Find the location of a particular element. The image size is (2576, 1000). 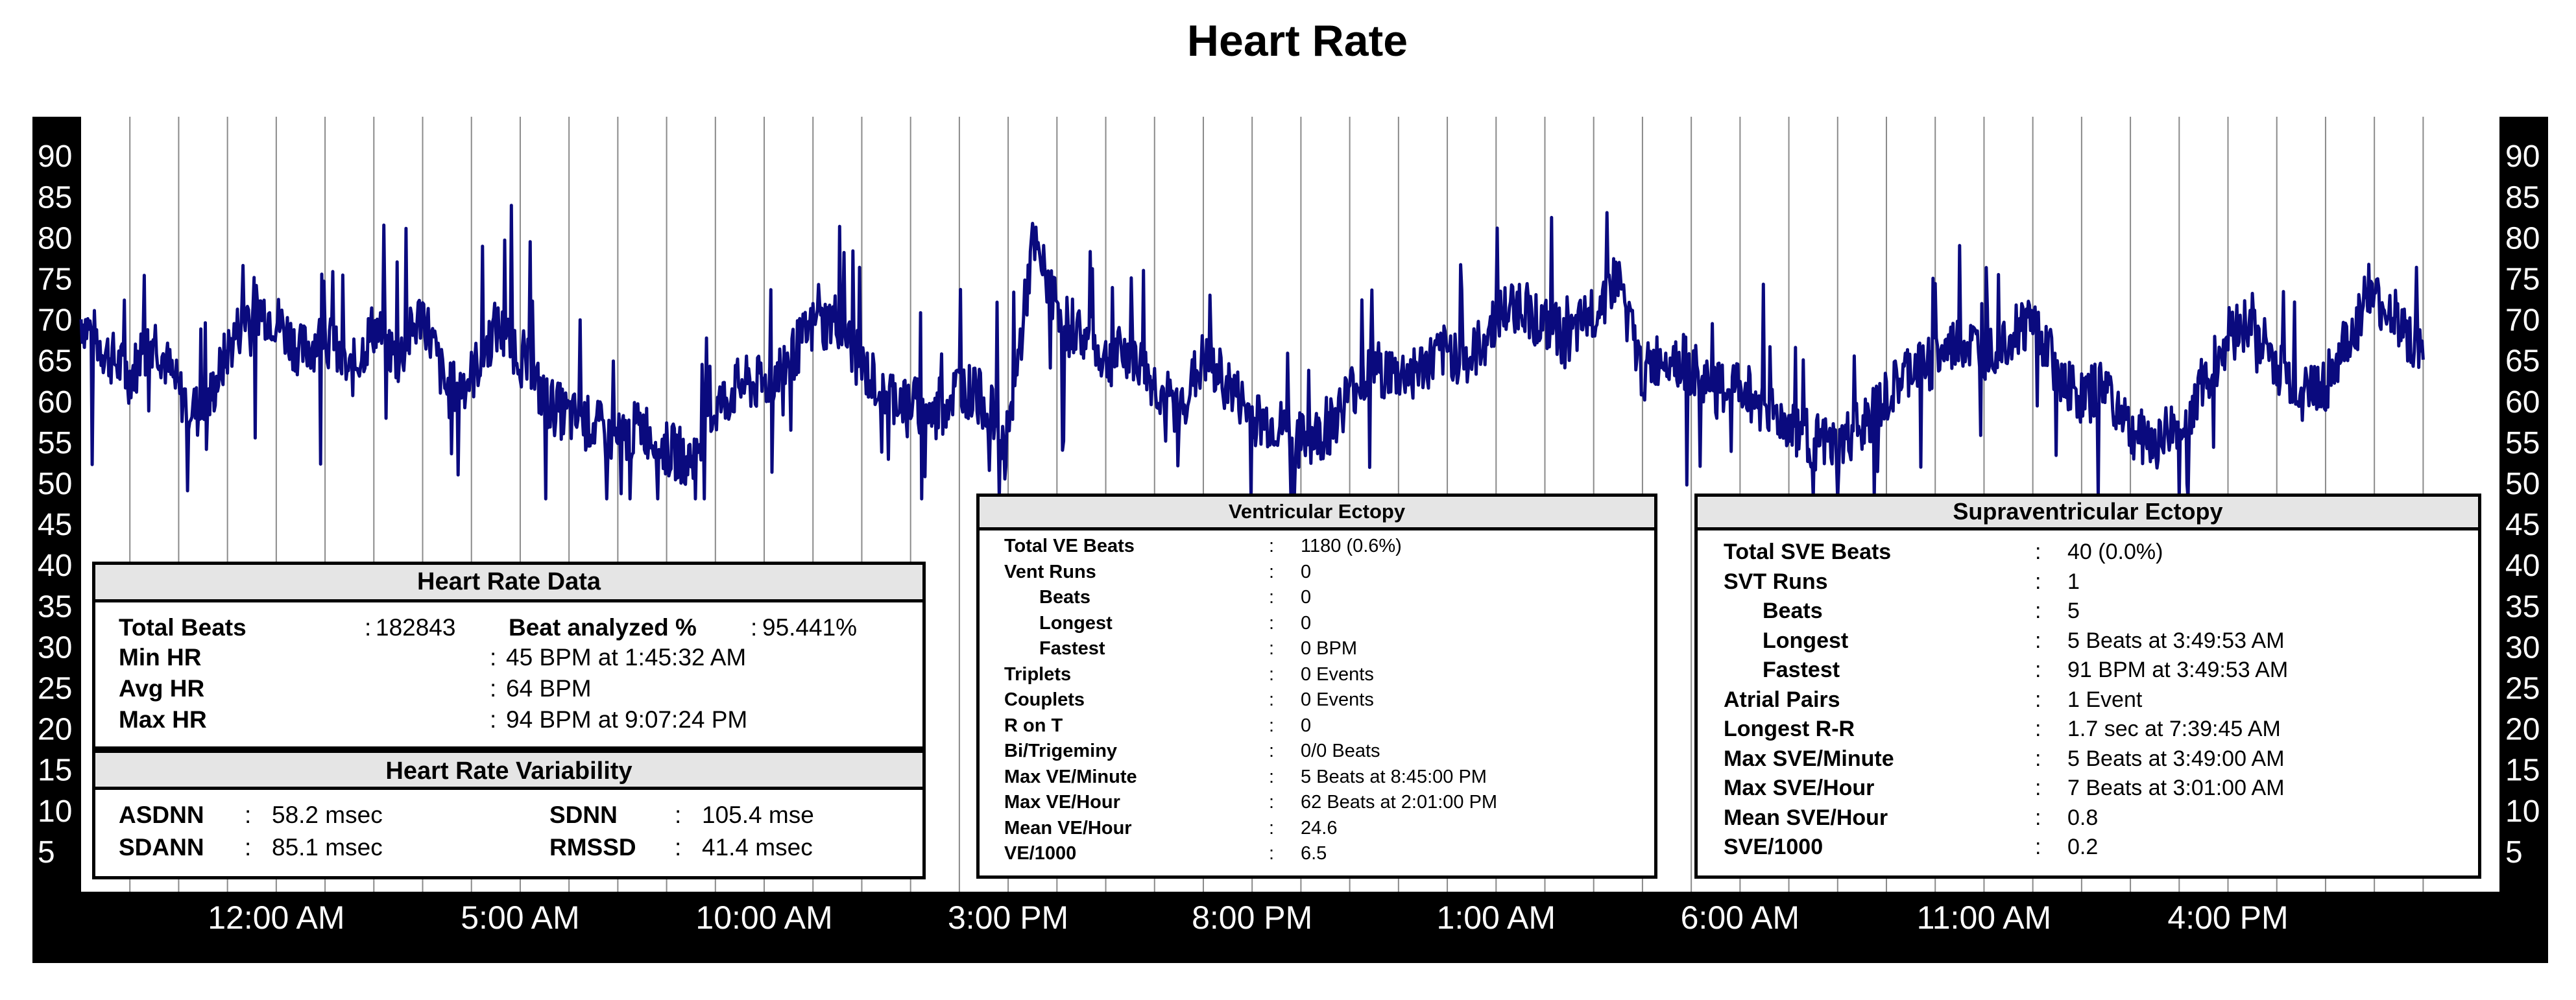

y-axis-left: 5 10 15 20 25 30 35 40 45 50 55 60 65 70 75 80 85 90 is located at coordinates (55, 504).